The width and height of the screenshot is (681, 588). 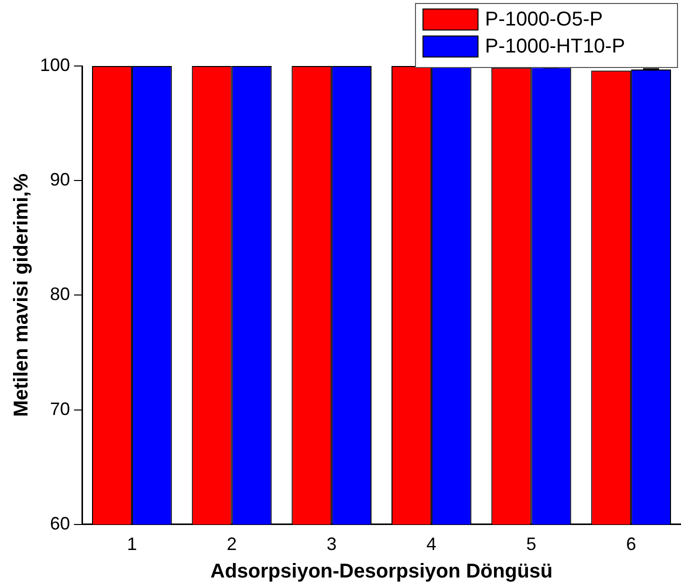 What do you see at coordinates (631, 544) in the screenshot?
I see `x-tick-label: 6` at bounding box center [631, 544].